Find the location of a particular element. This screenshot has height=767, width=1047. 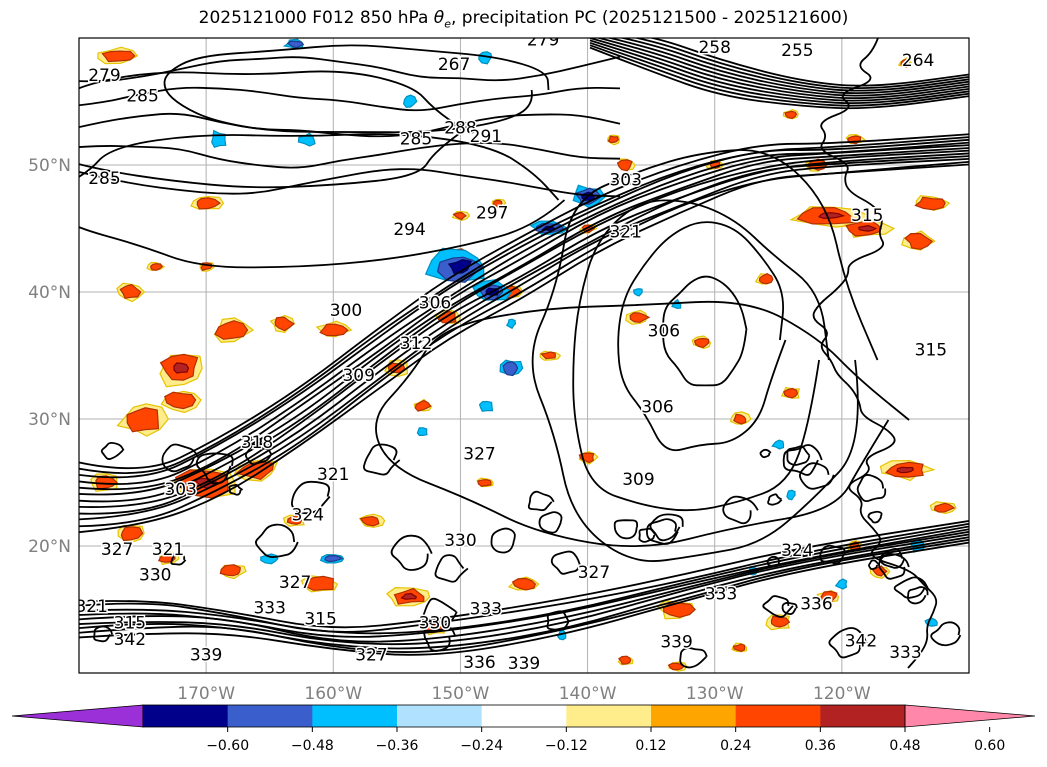

colorbar-over-arrow is located at coordinates (970, 716).